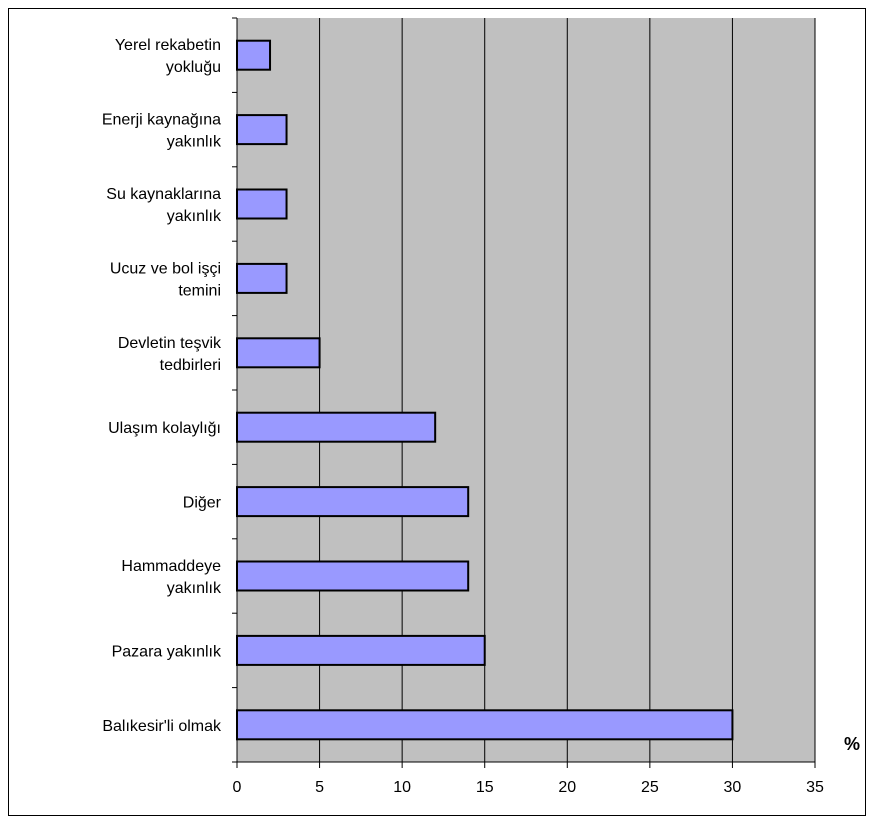 The width and height of the screenshot is (874, 824). I want to click on category-label-5: Ulaşım kolaylığı, so click(164, 428).